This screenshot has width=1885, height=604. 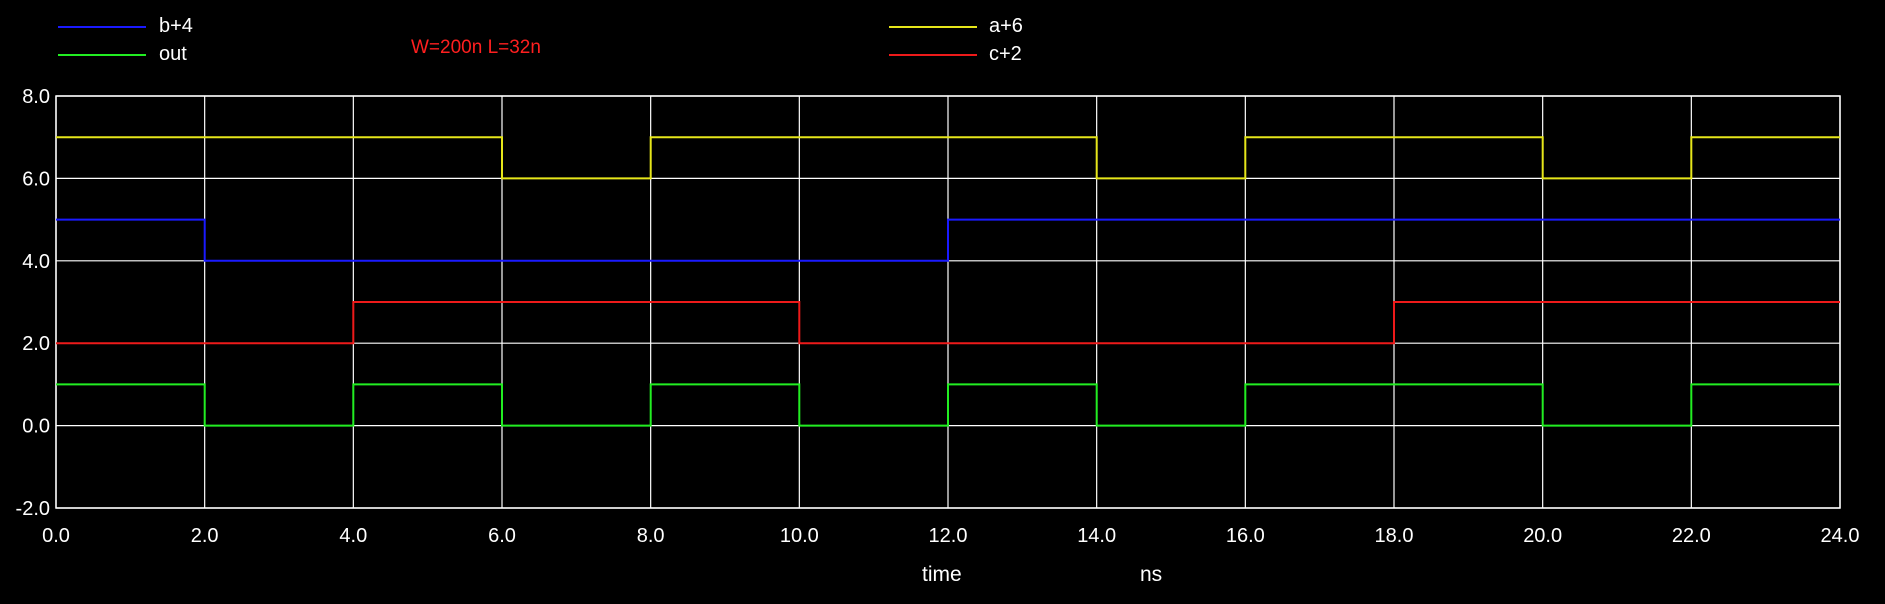 What do you see at coordinates (476, 47) in the screenshot?
I see `chart-annotation: W=200n L=32n` at bounding box center [476, 47].